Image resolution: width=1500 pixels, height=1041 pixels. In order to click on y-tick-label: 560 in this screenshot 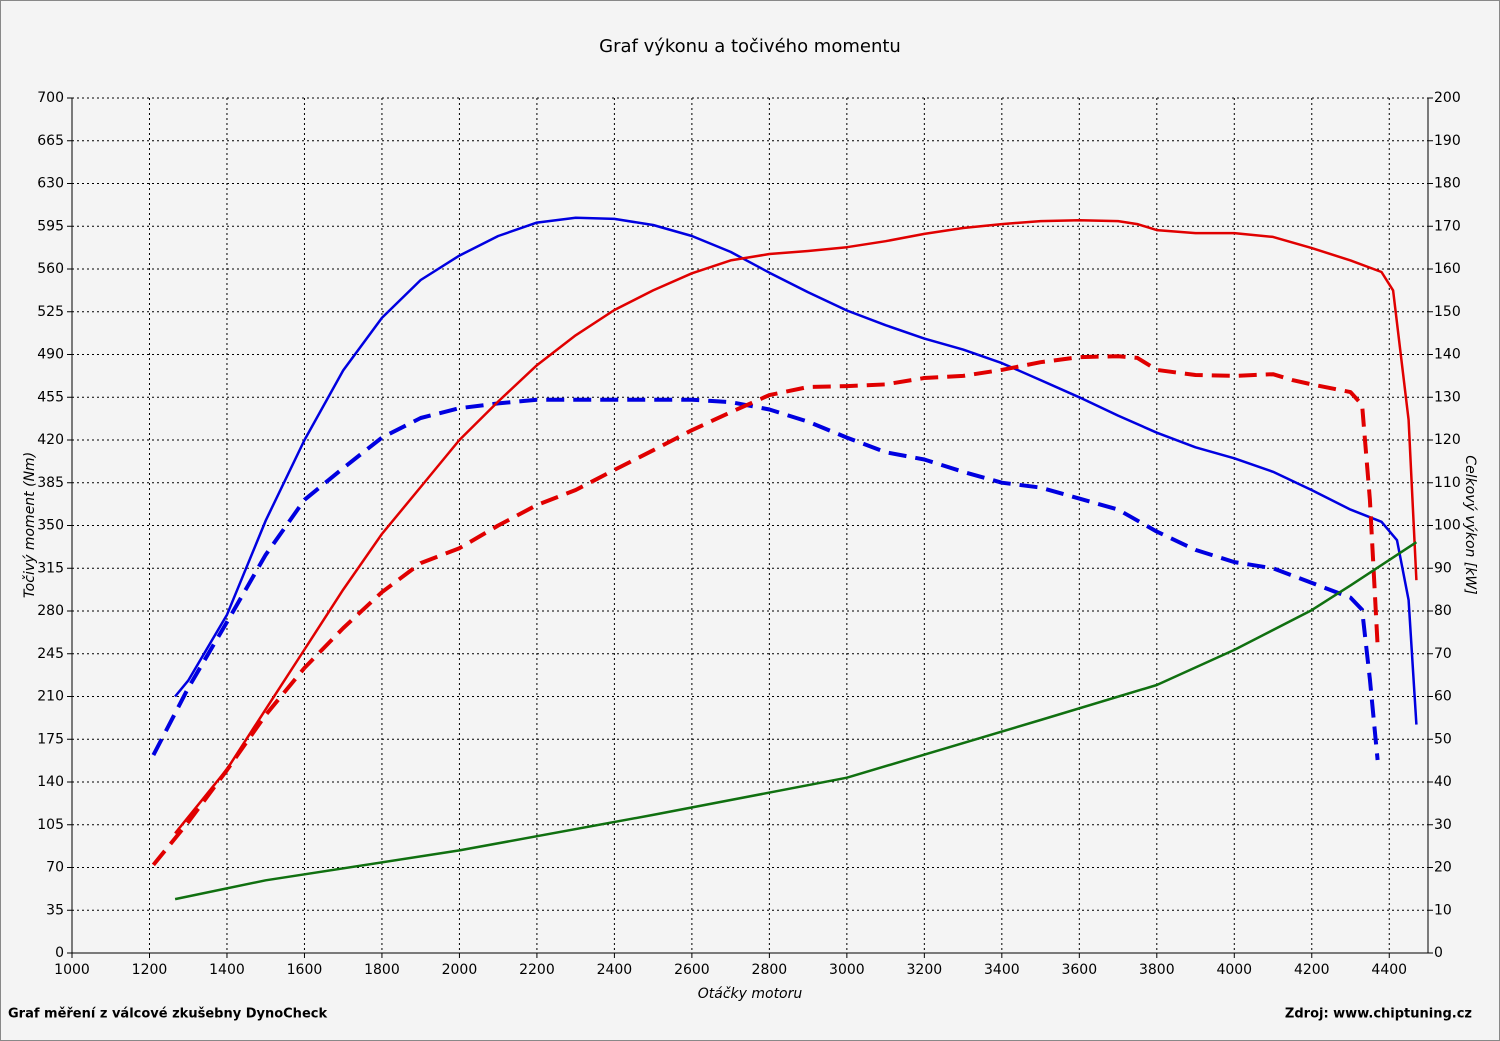, I will do `click(50, 269)`.